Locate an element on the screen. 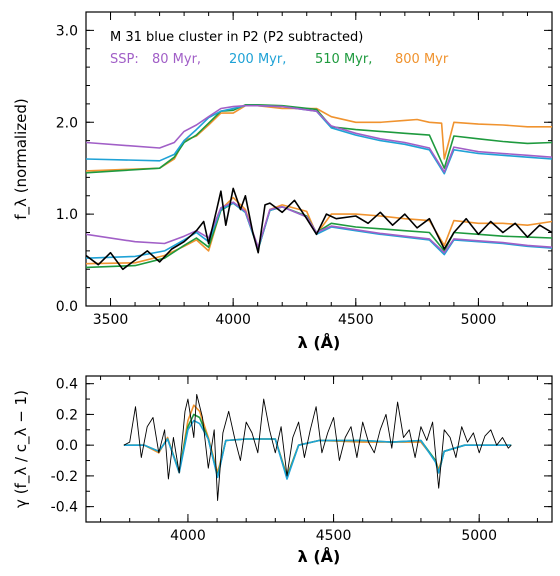 The image size is (560, 576). bottom-y-tick-label: -0.4 is located at coordinates (64, 508).